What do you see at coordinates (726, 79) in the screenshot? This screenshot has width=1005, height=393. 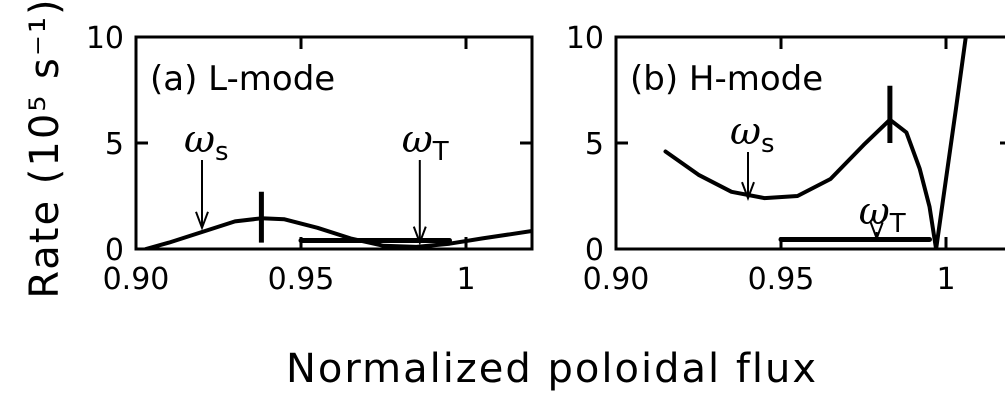 I see `panel-title: (b) H-mode` at bounding box center [726, 79].